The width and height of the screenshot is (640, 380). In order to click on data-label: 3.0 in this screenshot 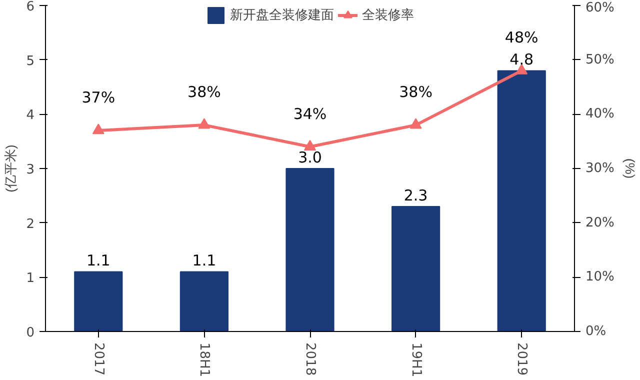, I will do `click(310, 157)`.